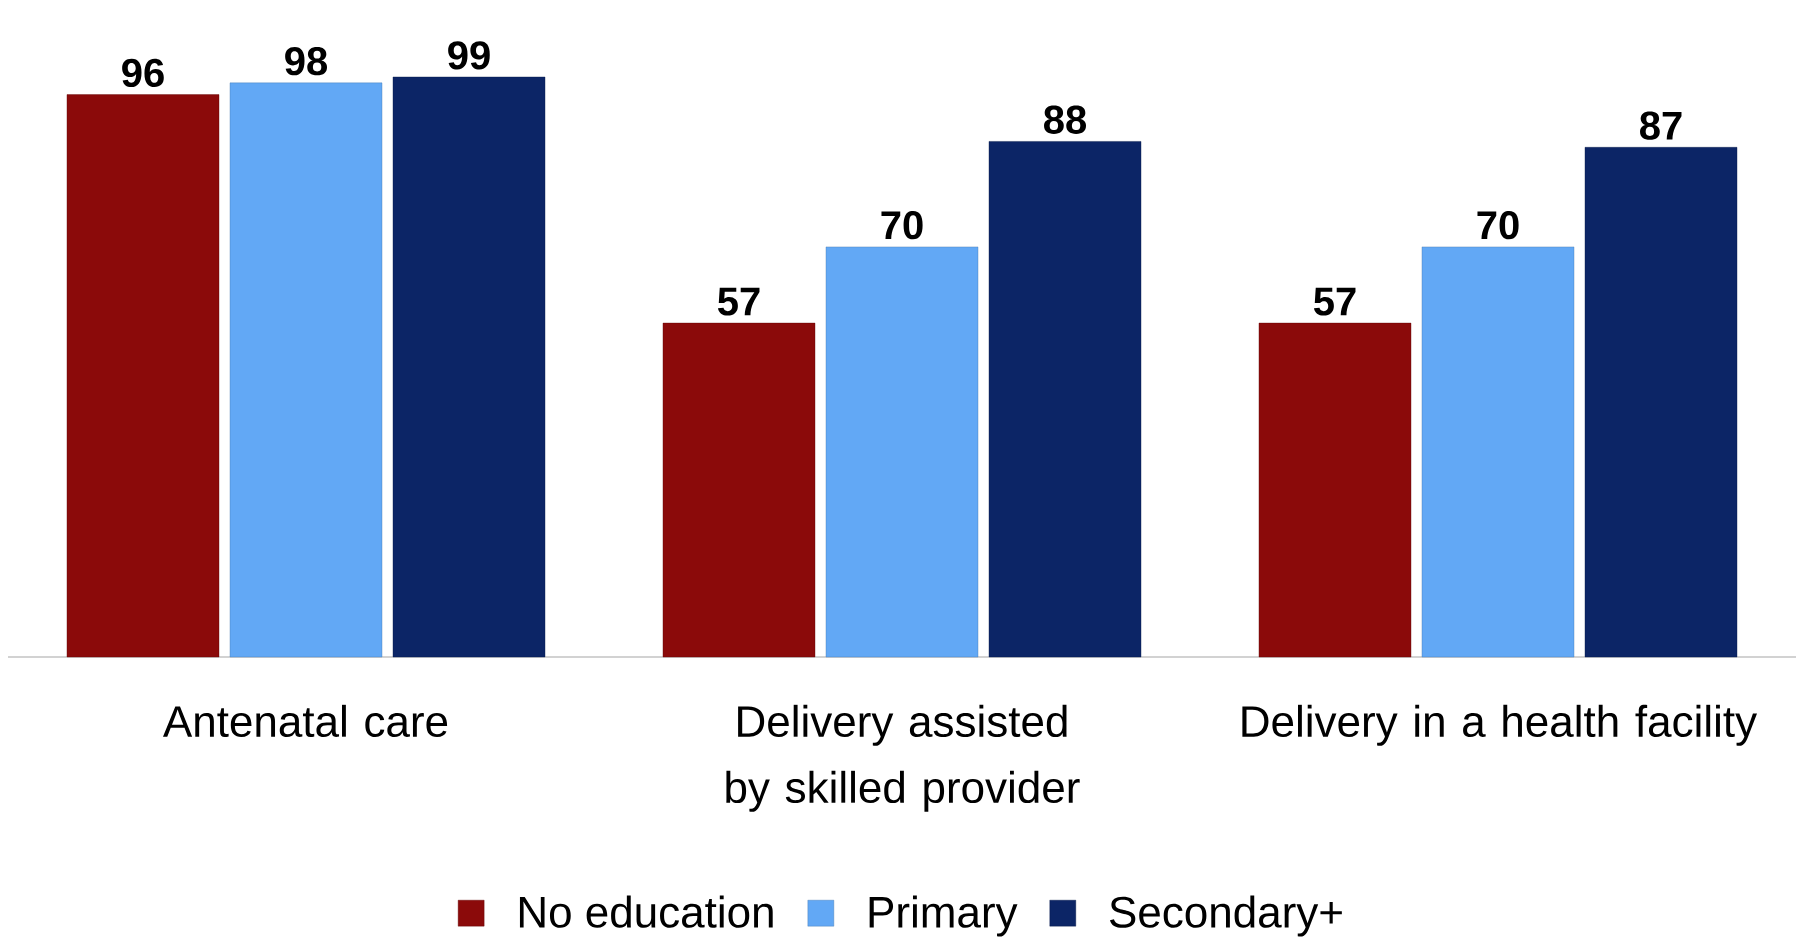 Image resolution: width=1804 pixels, height=940 pixels. What do you see at coordinates (305, 721) in the screenshot?
I see `x-tick-label: Antenatal care` at bounding box center [305, 721].